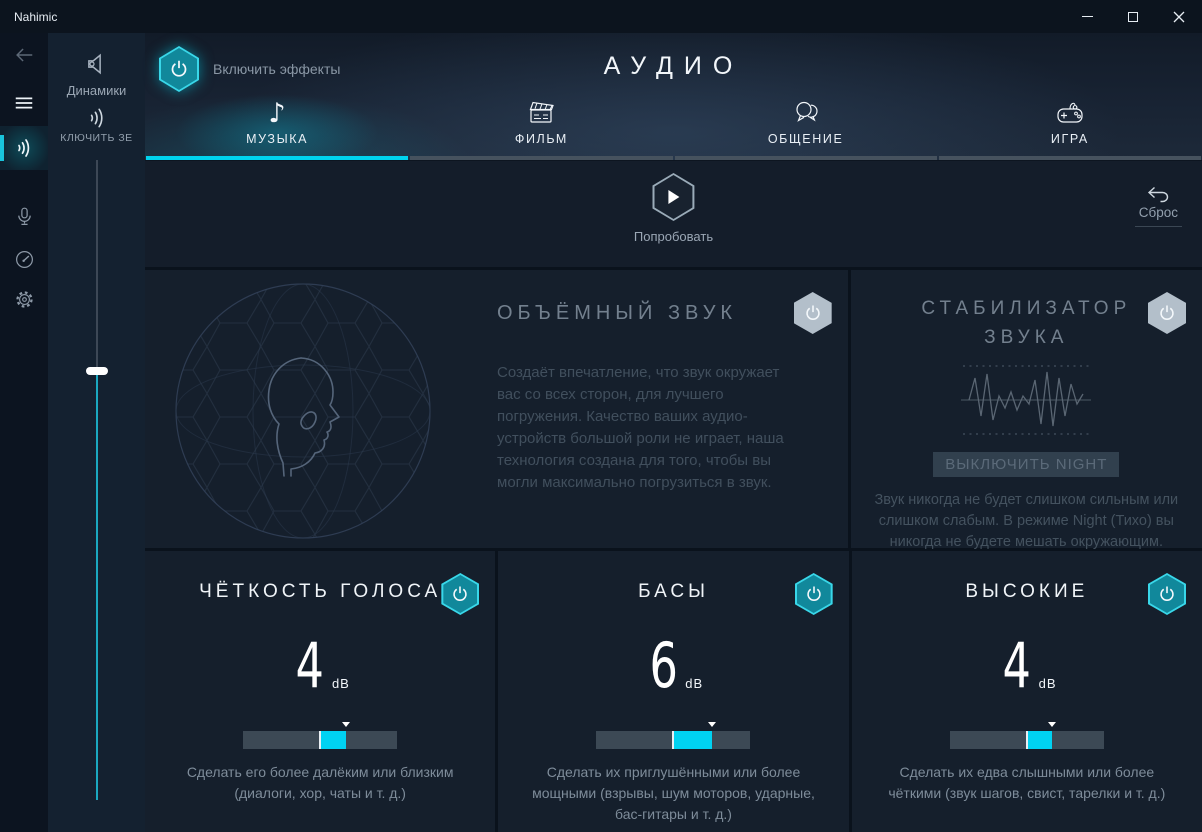 This screenshot has width=1202, height=832. I want to click on surround-sphere-graphic, so click(303, 411).